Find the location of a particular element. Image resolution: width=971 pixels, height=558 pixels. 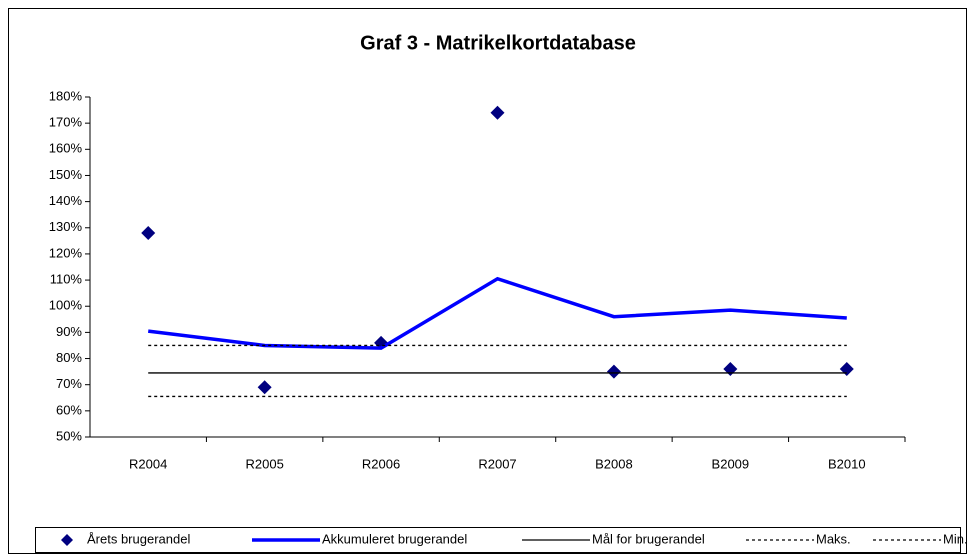

y-tick-label: 90% is located at coordinates (69, 331).